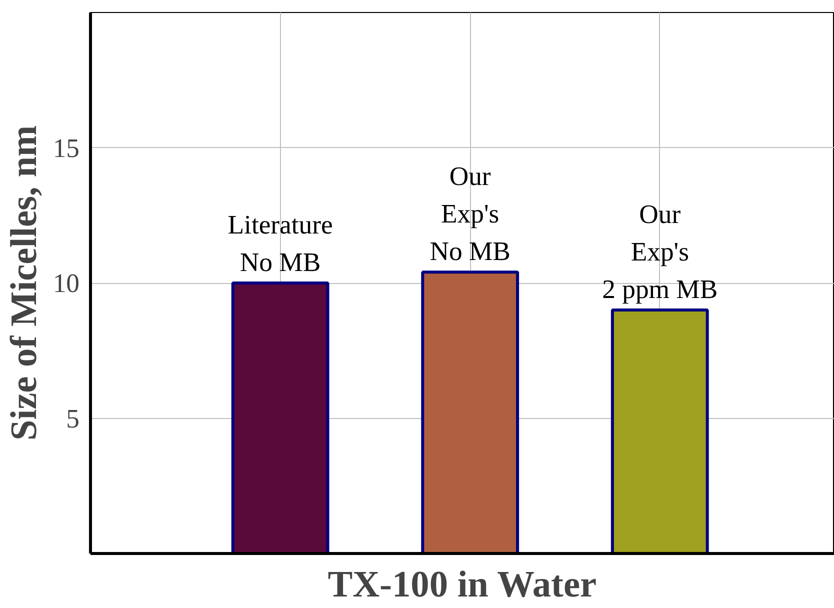  I want to click on x-tick-label: Our Exp's No MB, so click(470, 213).